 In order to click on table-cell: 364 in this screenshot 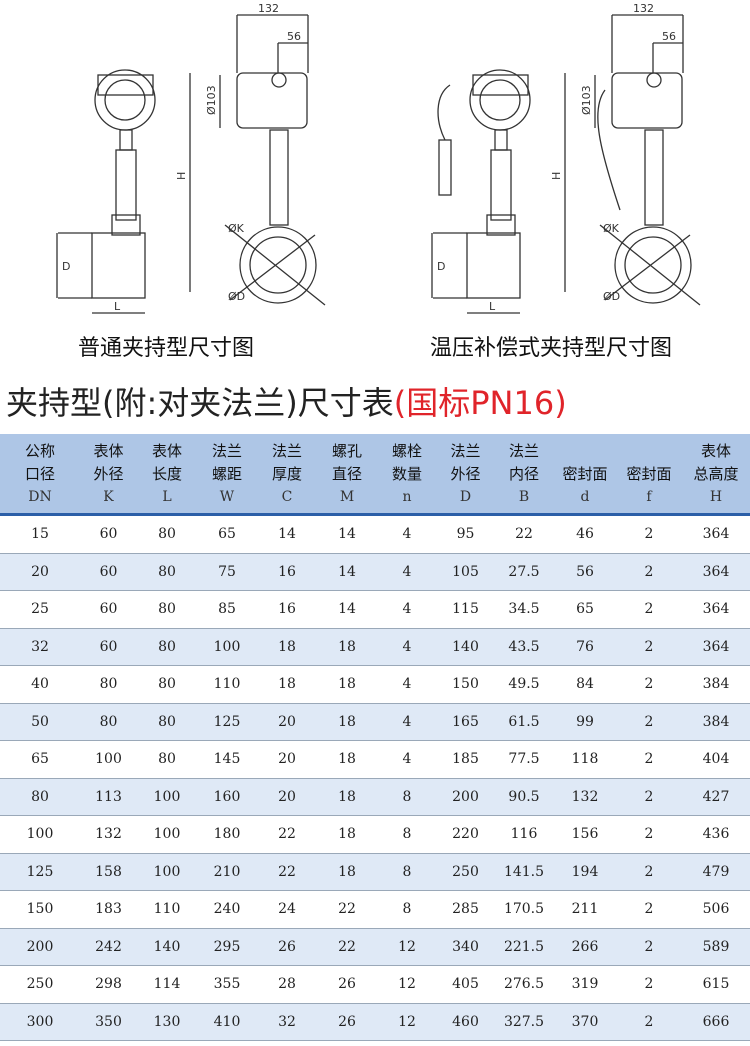, I will do `click(716, 609)`.